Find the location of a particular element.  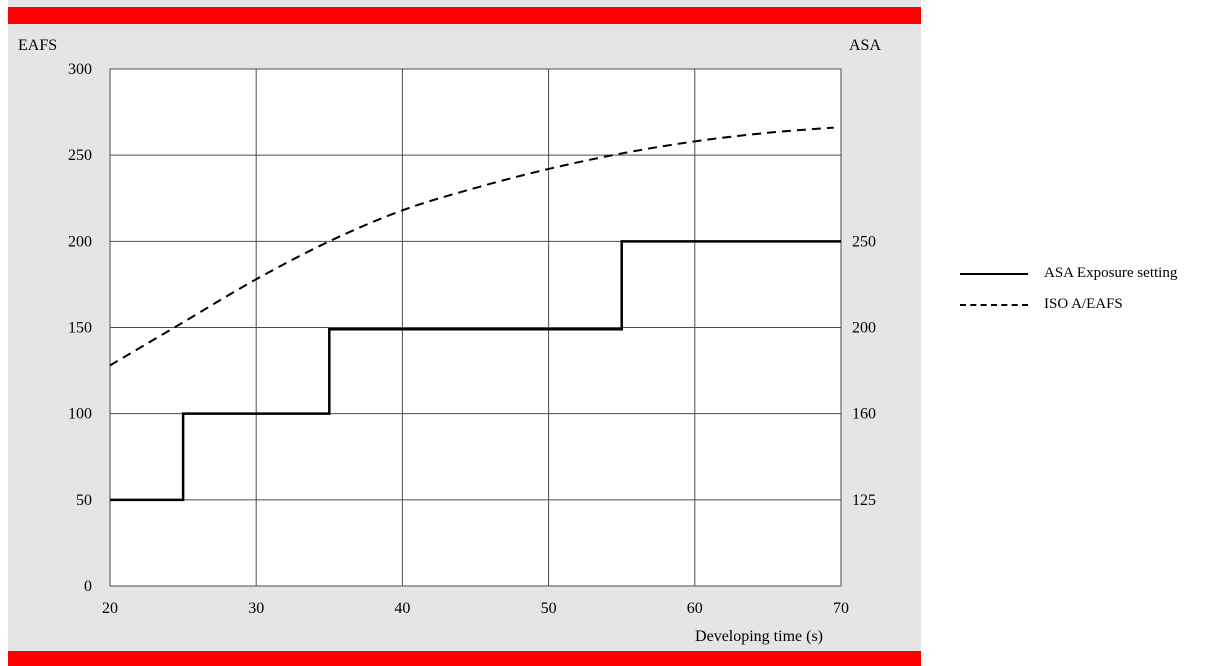

y-left-tick-label: 0 is located at coordinates (88, 586).